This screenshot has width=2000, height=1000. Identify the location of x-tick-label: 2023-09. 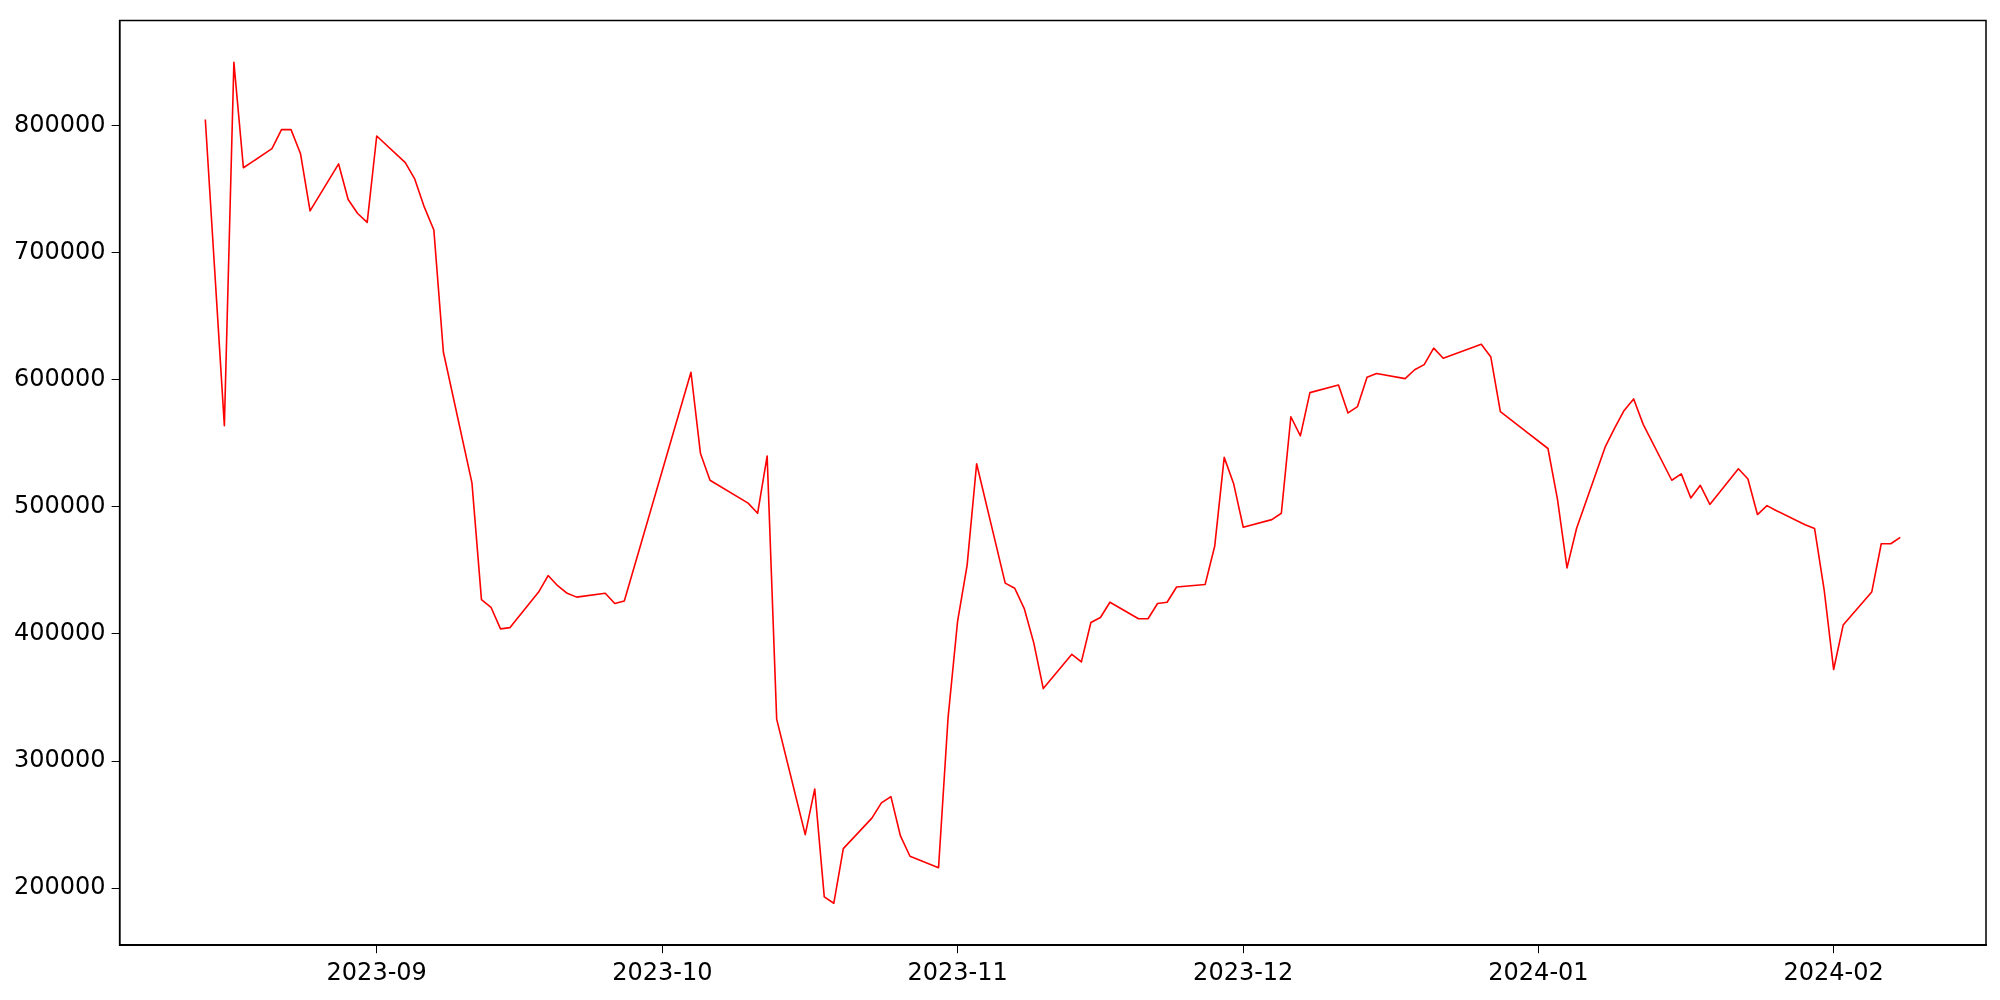
(376, 971).